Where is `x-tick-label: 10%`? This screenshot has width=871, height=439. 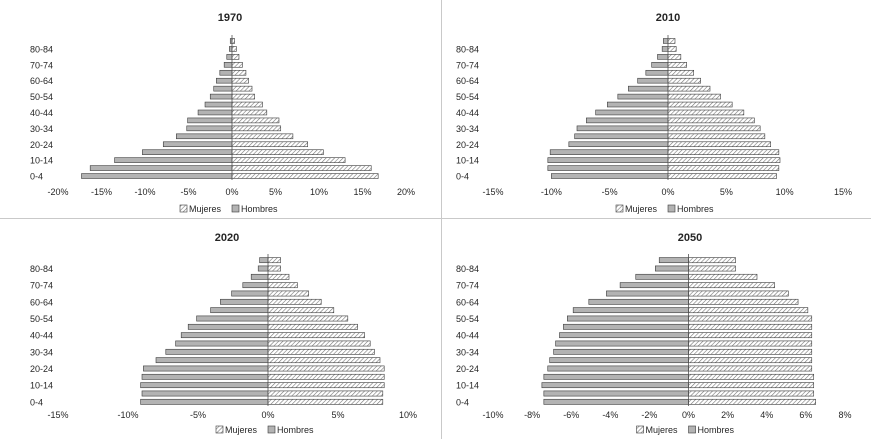 x-tick-label: 10% is located at coordinates (319, 192).